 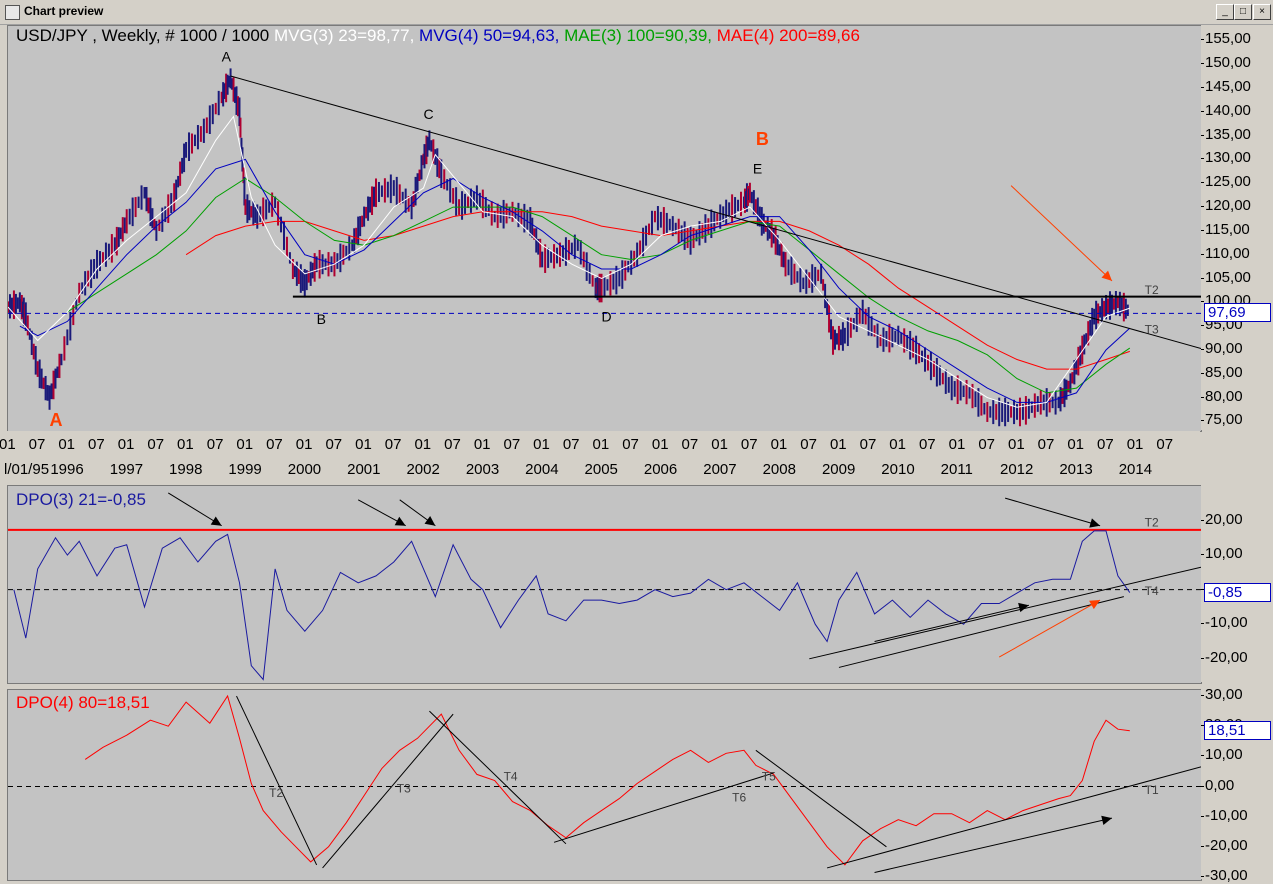 What do you see at coordinates (428, 114) in the screenshot?
I see `label-c: C` at bounding box center [428, 114].